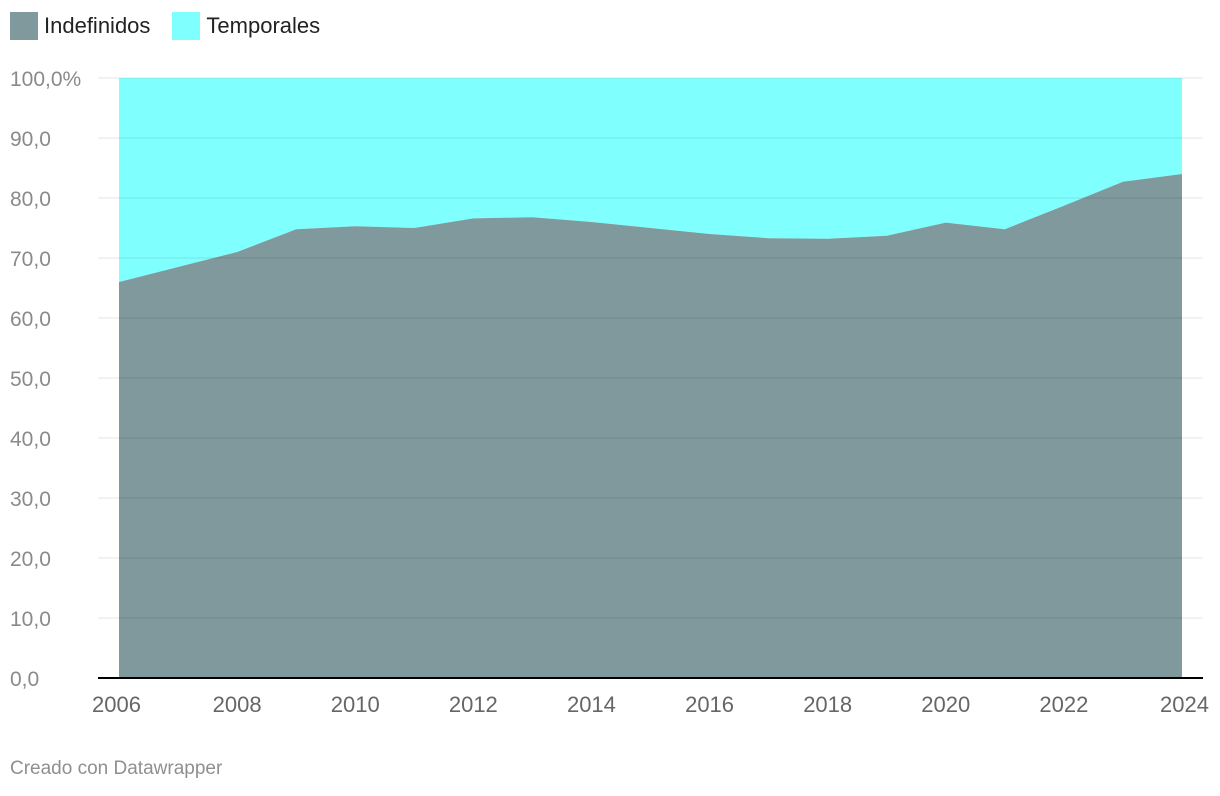 The image size is (1220, 796). What do you see at coordinates (30, 199) in the screenshot?
I see `y-tick-label-80: 80,0` at bounding box center [30, 199].